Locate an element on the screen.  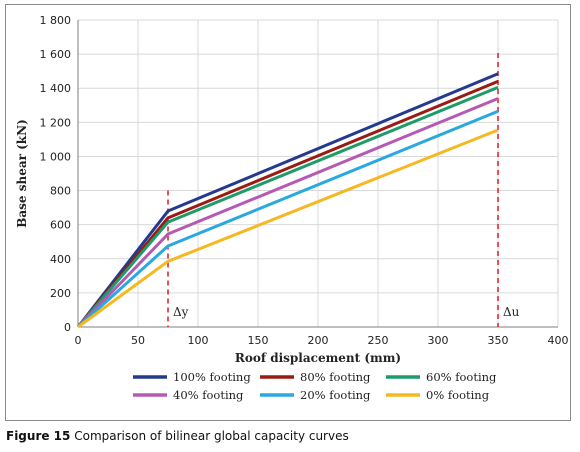
x-tick-label: 150 is located at coordinates (258, 340).